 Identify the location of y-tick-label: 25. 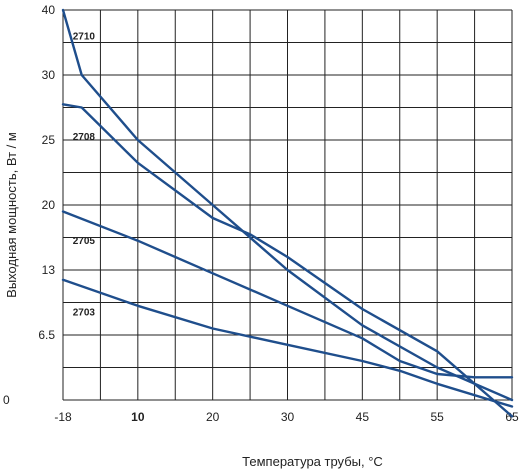
(49, 140).